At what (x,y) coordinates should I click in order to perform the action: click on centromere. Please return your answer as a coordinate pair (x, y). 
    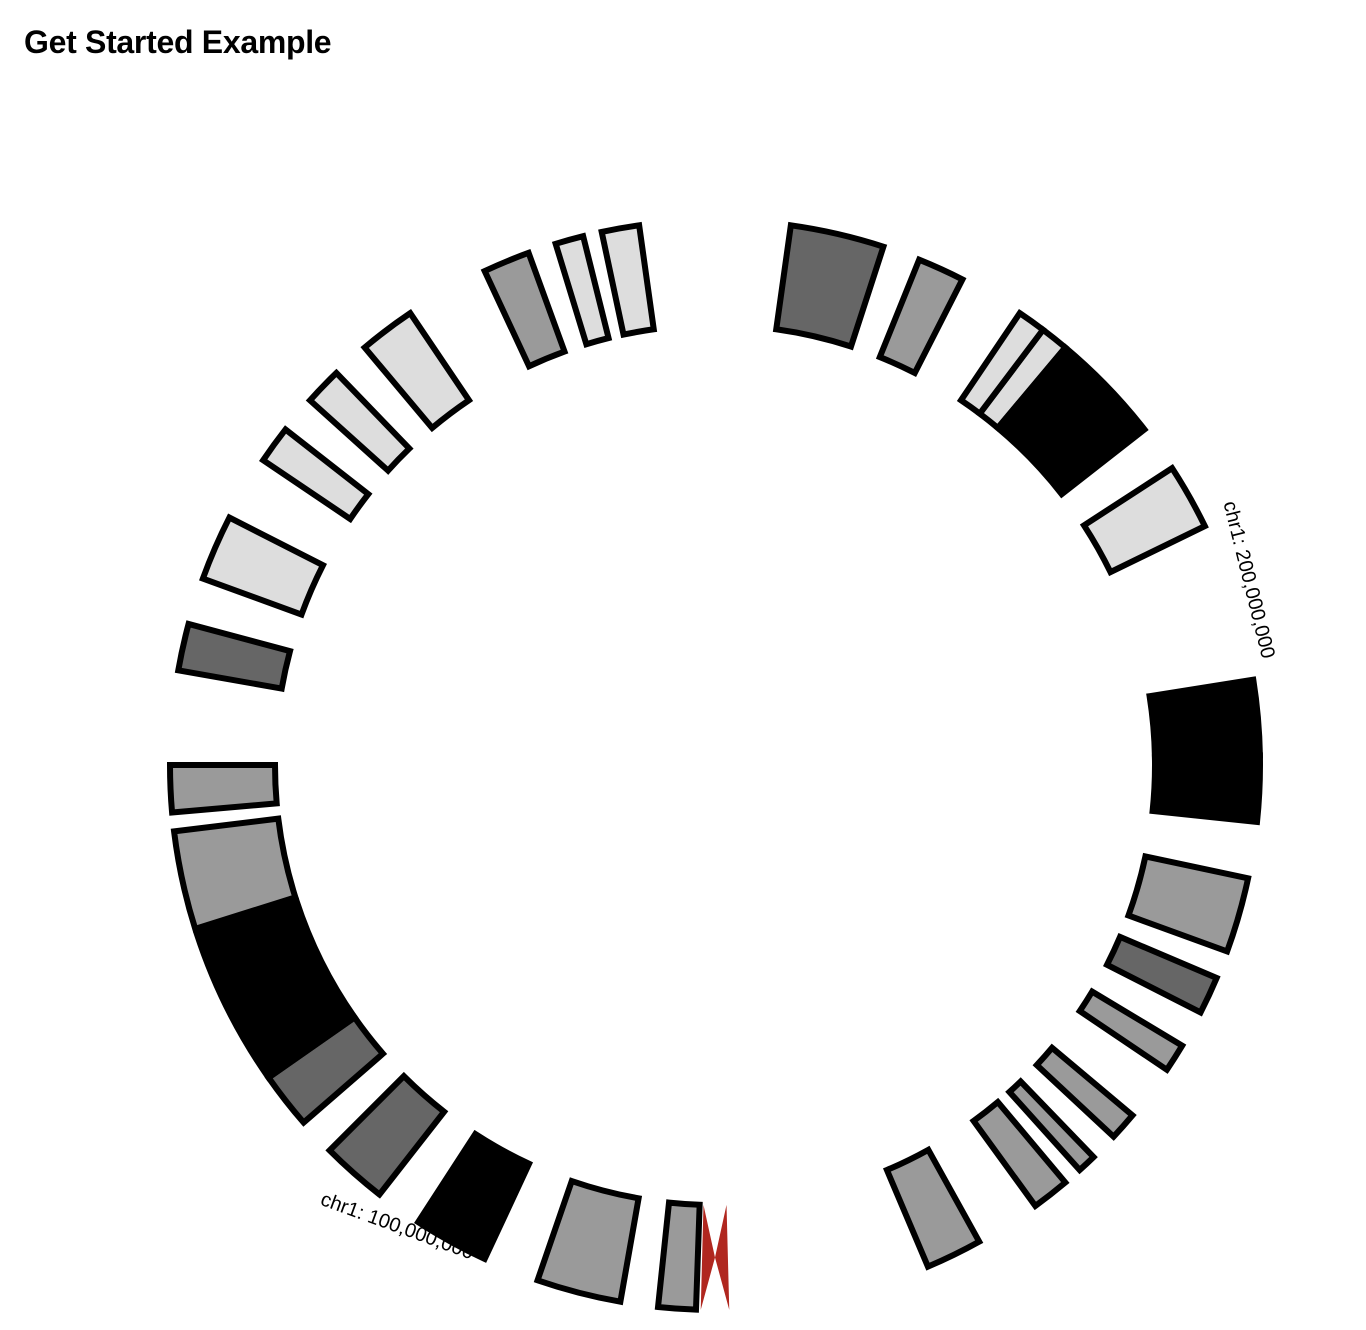
    Looking at the image, I should click on (715, 1257).